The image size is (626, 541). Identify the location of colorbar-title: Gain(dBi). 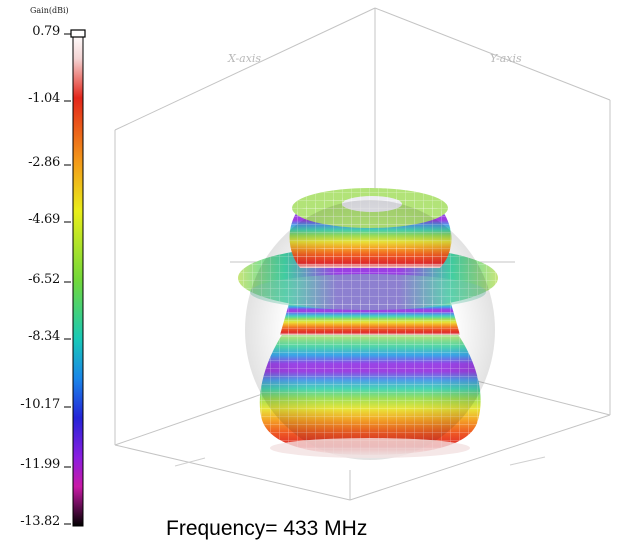
(49, 10).